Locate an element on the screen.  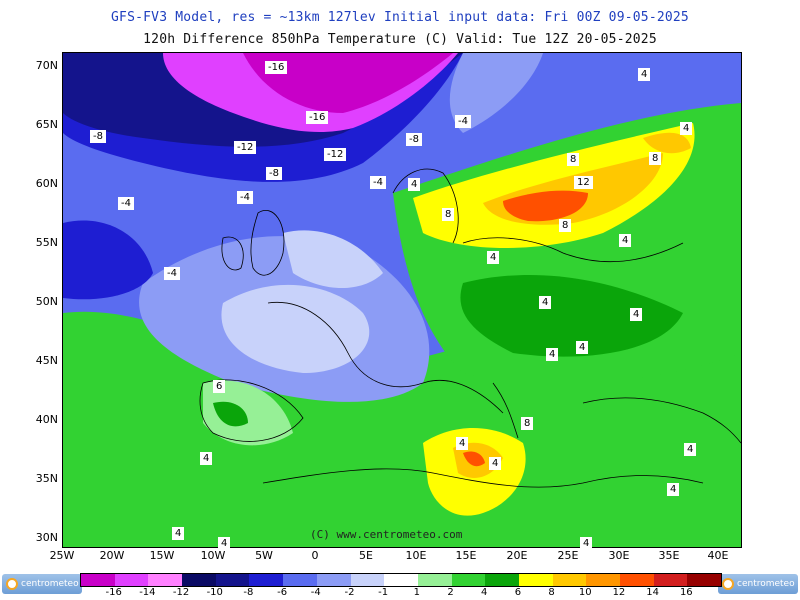
legend-tick-label: 12 is located at coordinates (619, 592).